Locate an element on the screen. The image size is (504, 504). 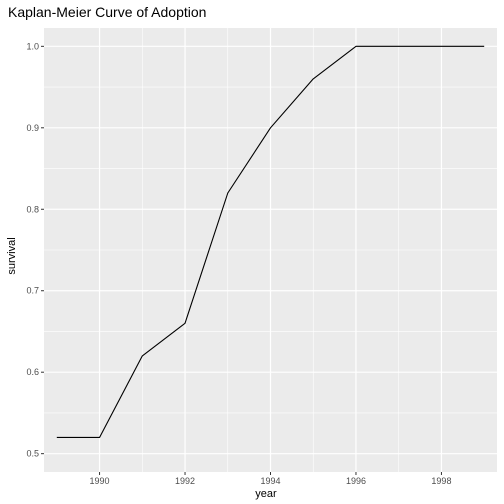
x-tick-label: 1998 is located at coordinates (441, 481).